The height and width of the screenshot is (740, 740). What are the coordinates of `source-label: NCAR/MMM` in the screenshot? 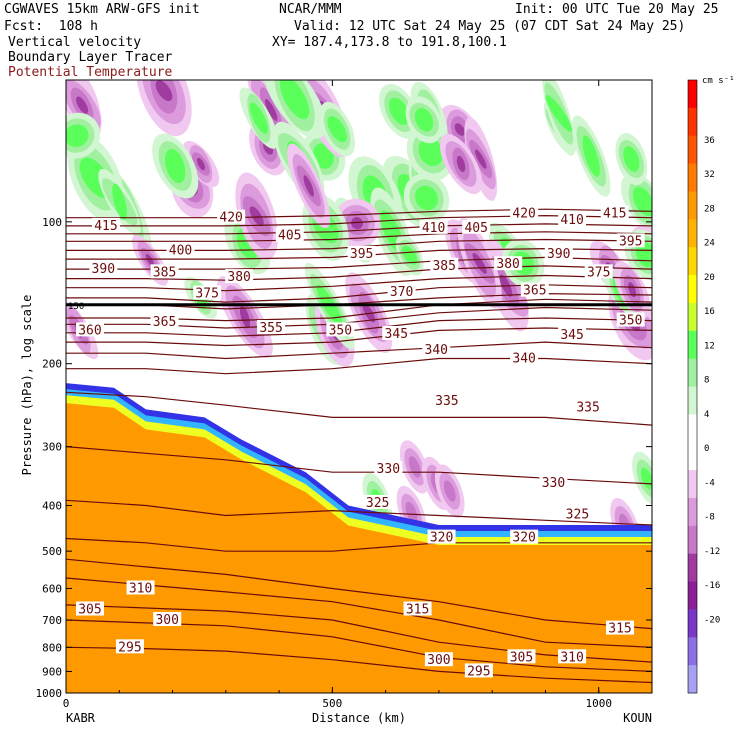 It's located at (310, 9).